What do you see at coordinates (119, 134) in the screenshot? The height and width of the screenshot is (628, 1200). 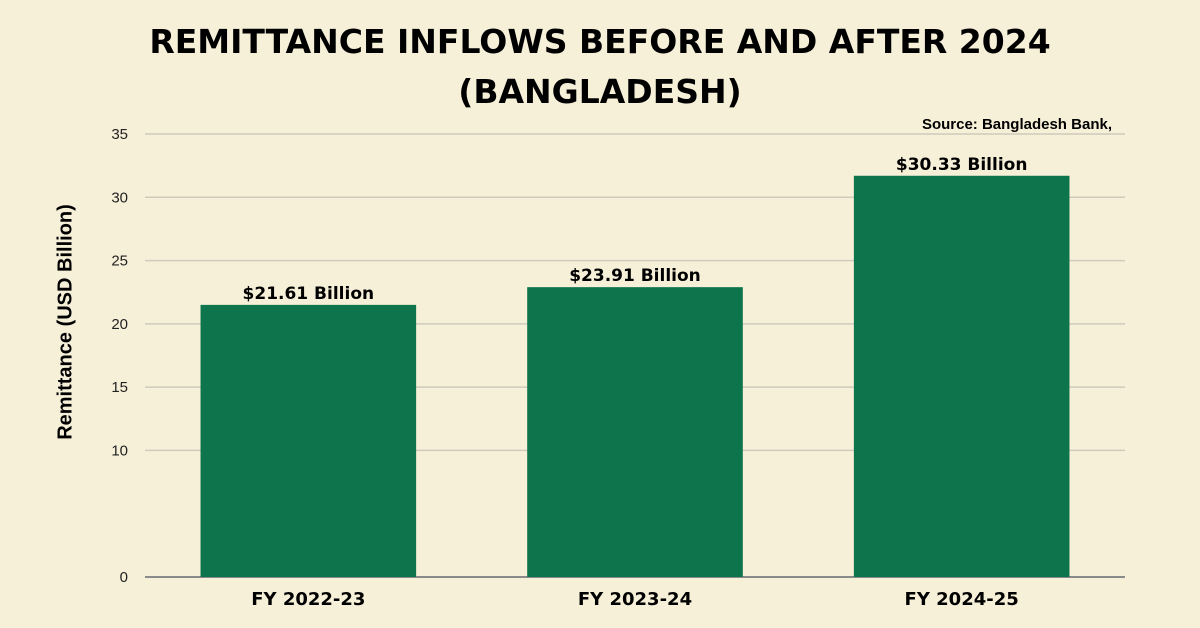 I see `y-tick-label: 35` at bounding box center [119, 134].